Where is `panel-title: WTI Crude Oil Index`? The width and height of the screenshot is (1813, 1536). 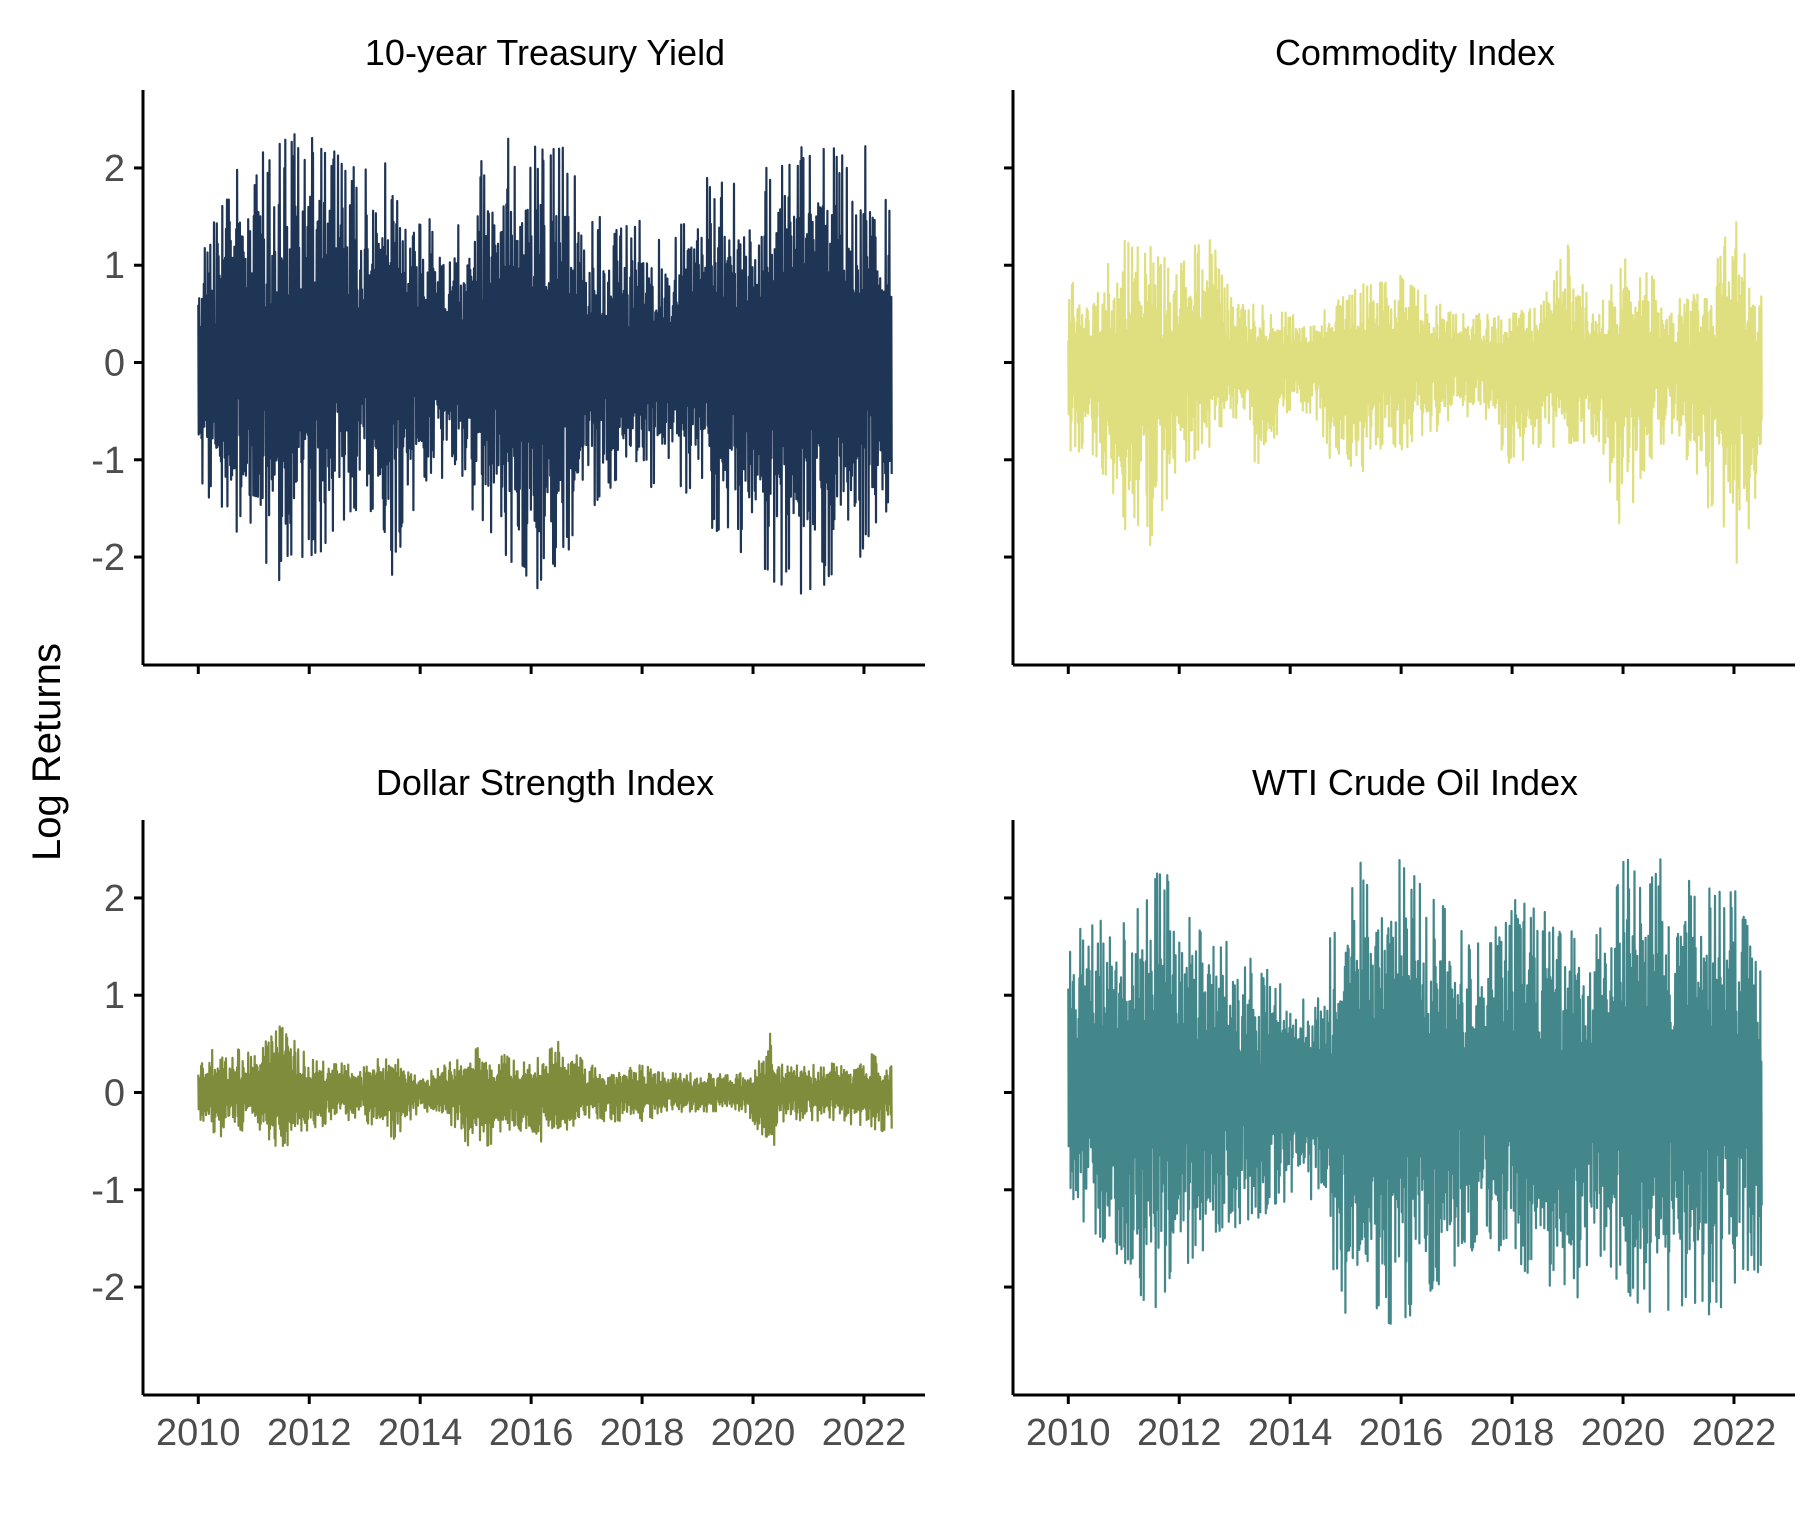 panel-title: WTI Crude Oil Index is located at coordinates (1415, 782).